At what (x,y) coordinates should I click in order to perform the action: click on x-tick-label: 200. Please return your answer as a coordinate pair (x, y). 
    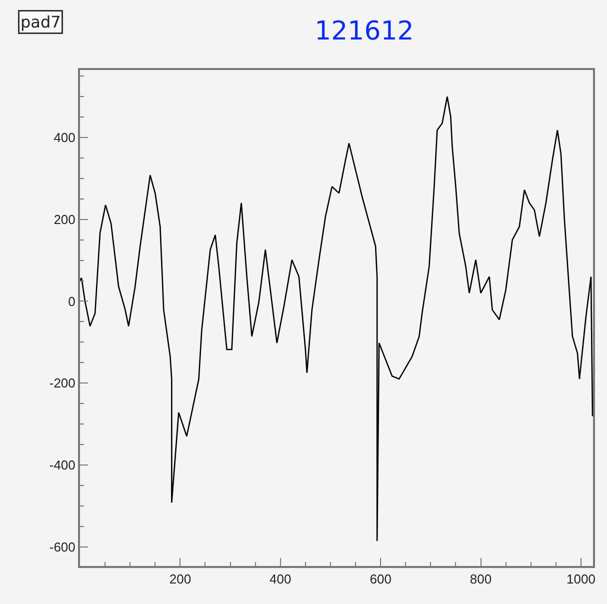
    Looking at the image, I should click on (180, 579).